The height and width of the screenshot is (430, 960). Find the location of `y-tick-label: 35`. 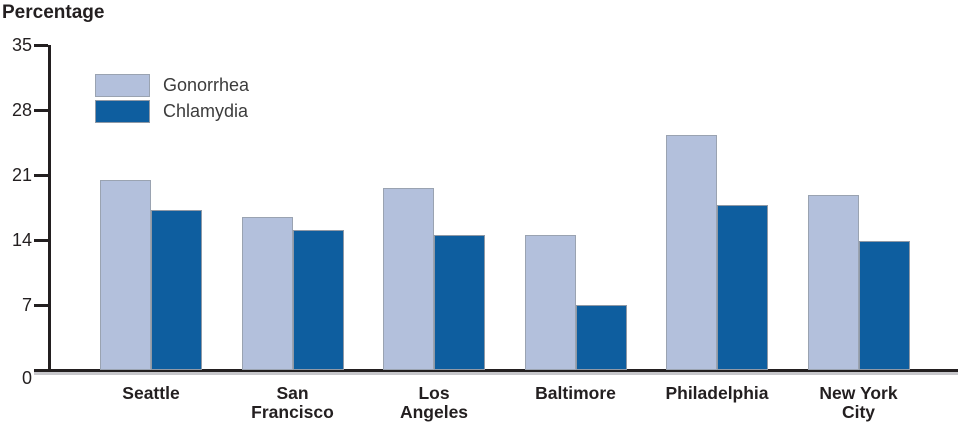

y-tick-label: 35 is located at coordinates (21, 45).